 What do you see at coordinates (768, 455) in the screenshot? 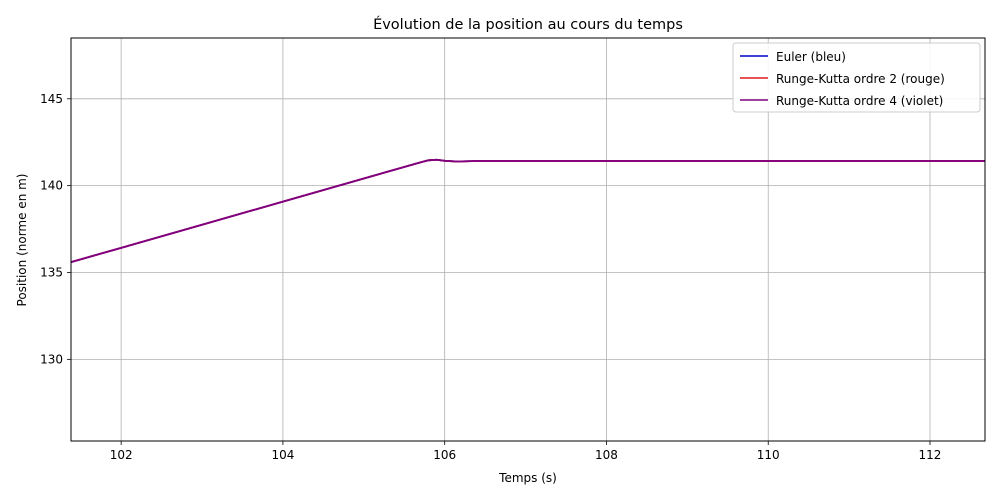
I see `x-tick-label: 110` at bounding box center [768, 455].